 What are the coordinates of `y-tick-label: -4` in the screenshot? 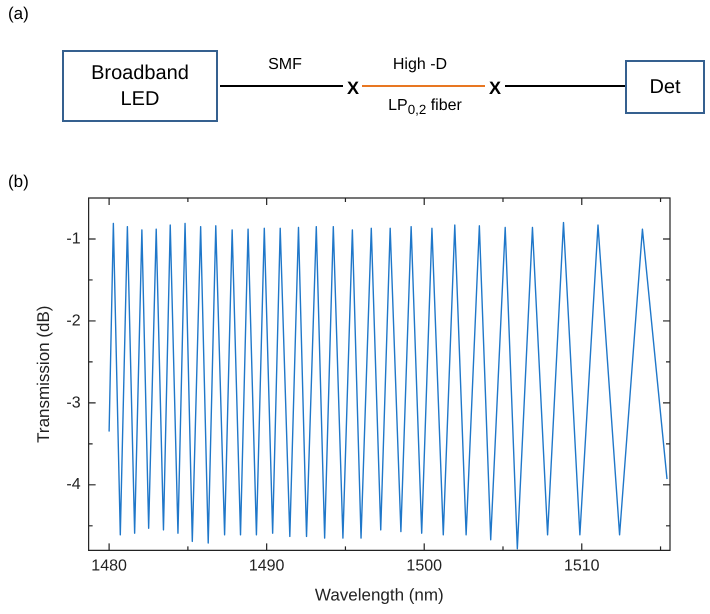 It's located at (73, 485).